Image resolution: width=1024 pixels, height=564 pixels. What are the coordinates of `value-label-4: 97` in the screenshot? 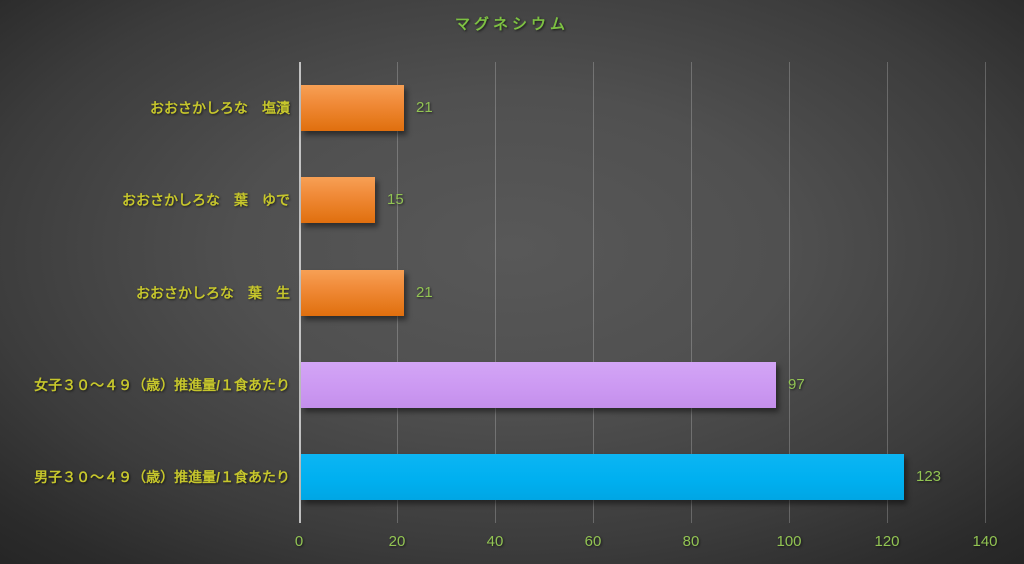 It's located at (796, 384).